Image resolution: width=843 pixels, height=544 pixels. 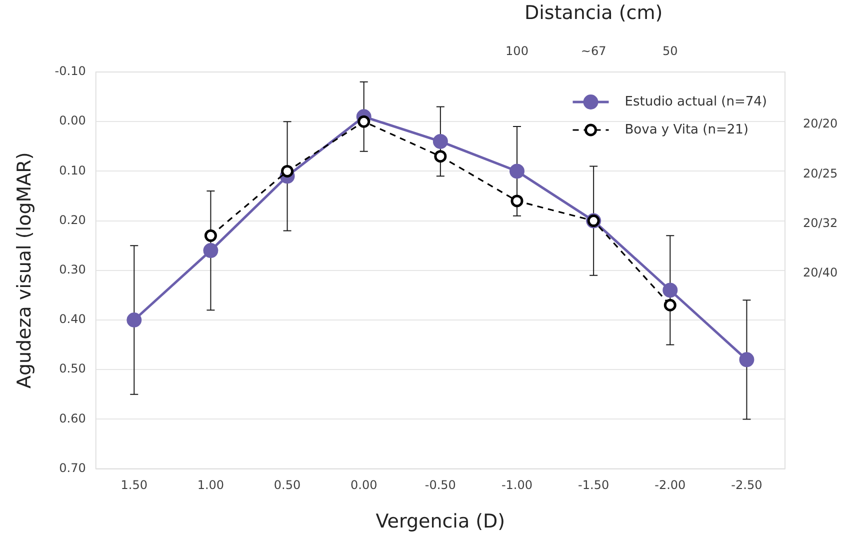 I want to click on text: 50, so click(x=670, y=51).